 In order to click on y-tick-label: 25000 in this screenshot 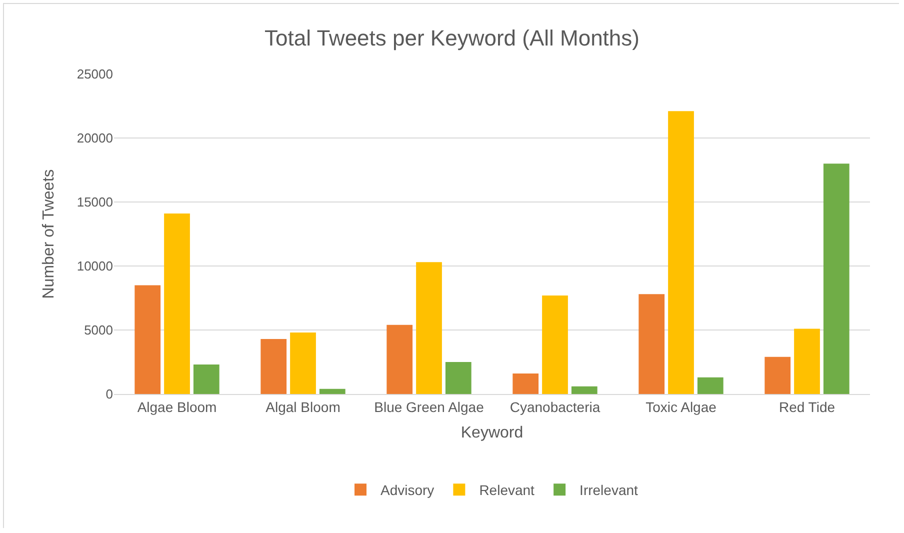, I will do `click(94, 74)`.